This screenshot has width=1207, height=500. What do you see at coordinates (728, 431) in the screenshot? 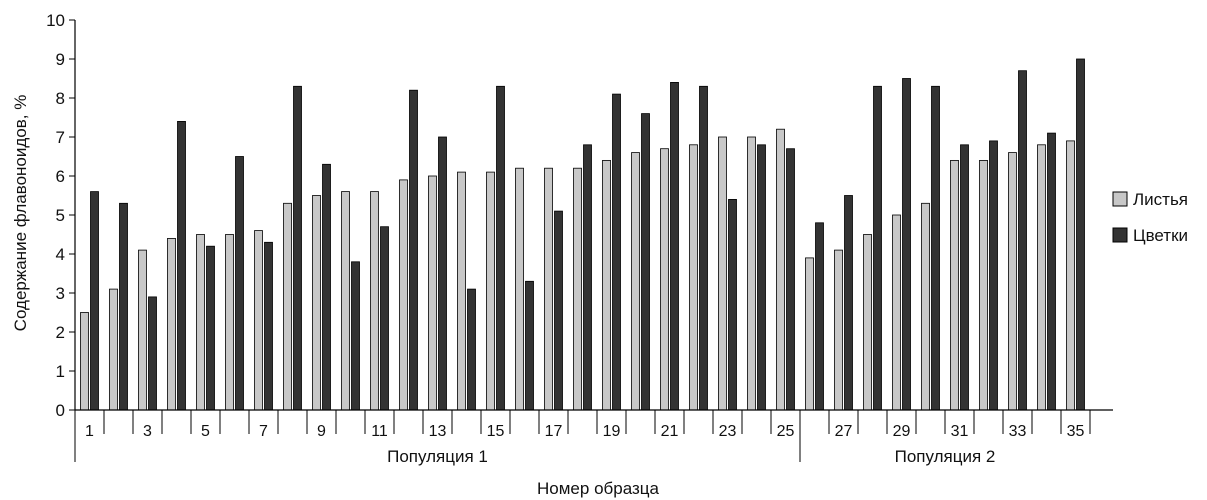
I see `x-tick-label: 23` at bounding box center [728, 431].